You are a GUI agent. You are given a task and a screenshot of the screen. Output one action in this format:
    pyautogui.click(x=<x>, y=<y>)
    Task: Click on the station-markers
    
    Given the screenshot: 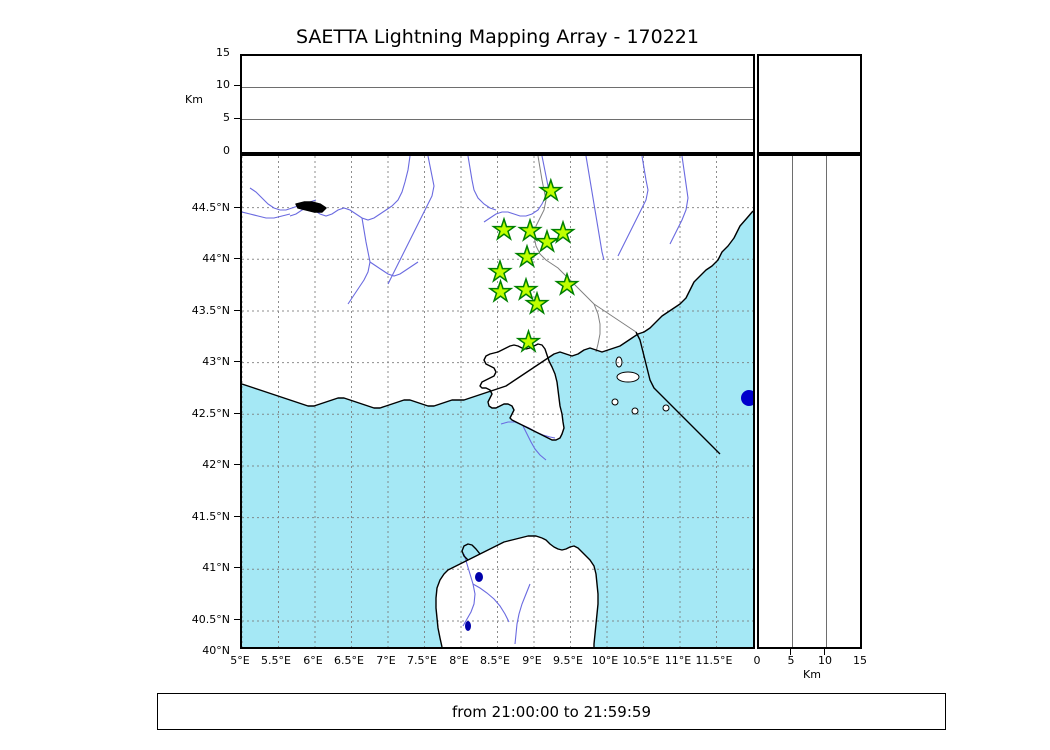 What is the action you would take?
    pyautogui.click(x=533, y=265)
    